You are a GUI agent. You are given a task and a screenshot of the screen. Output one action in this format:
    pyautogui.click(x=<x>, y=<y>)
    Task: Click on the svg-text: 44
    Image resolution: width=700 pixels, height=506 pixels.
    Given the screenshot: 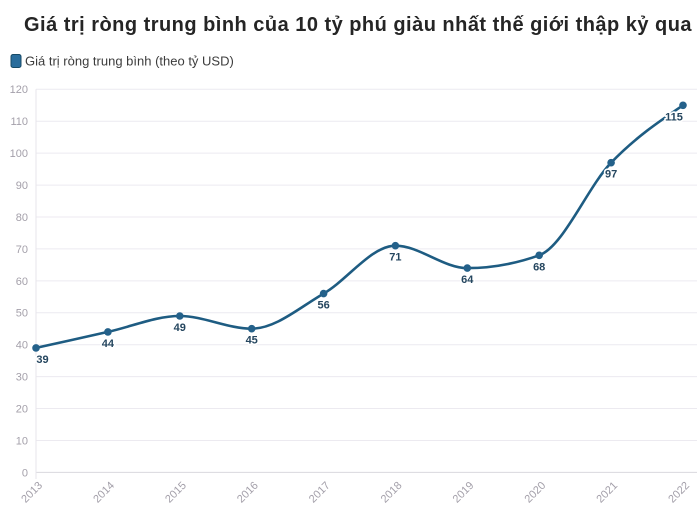 What is the action you would take?
    pyautogui.click(x=108, y=344)
    